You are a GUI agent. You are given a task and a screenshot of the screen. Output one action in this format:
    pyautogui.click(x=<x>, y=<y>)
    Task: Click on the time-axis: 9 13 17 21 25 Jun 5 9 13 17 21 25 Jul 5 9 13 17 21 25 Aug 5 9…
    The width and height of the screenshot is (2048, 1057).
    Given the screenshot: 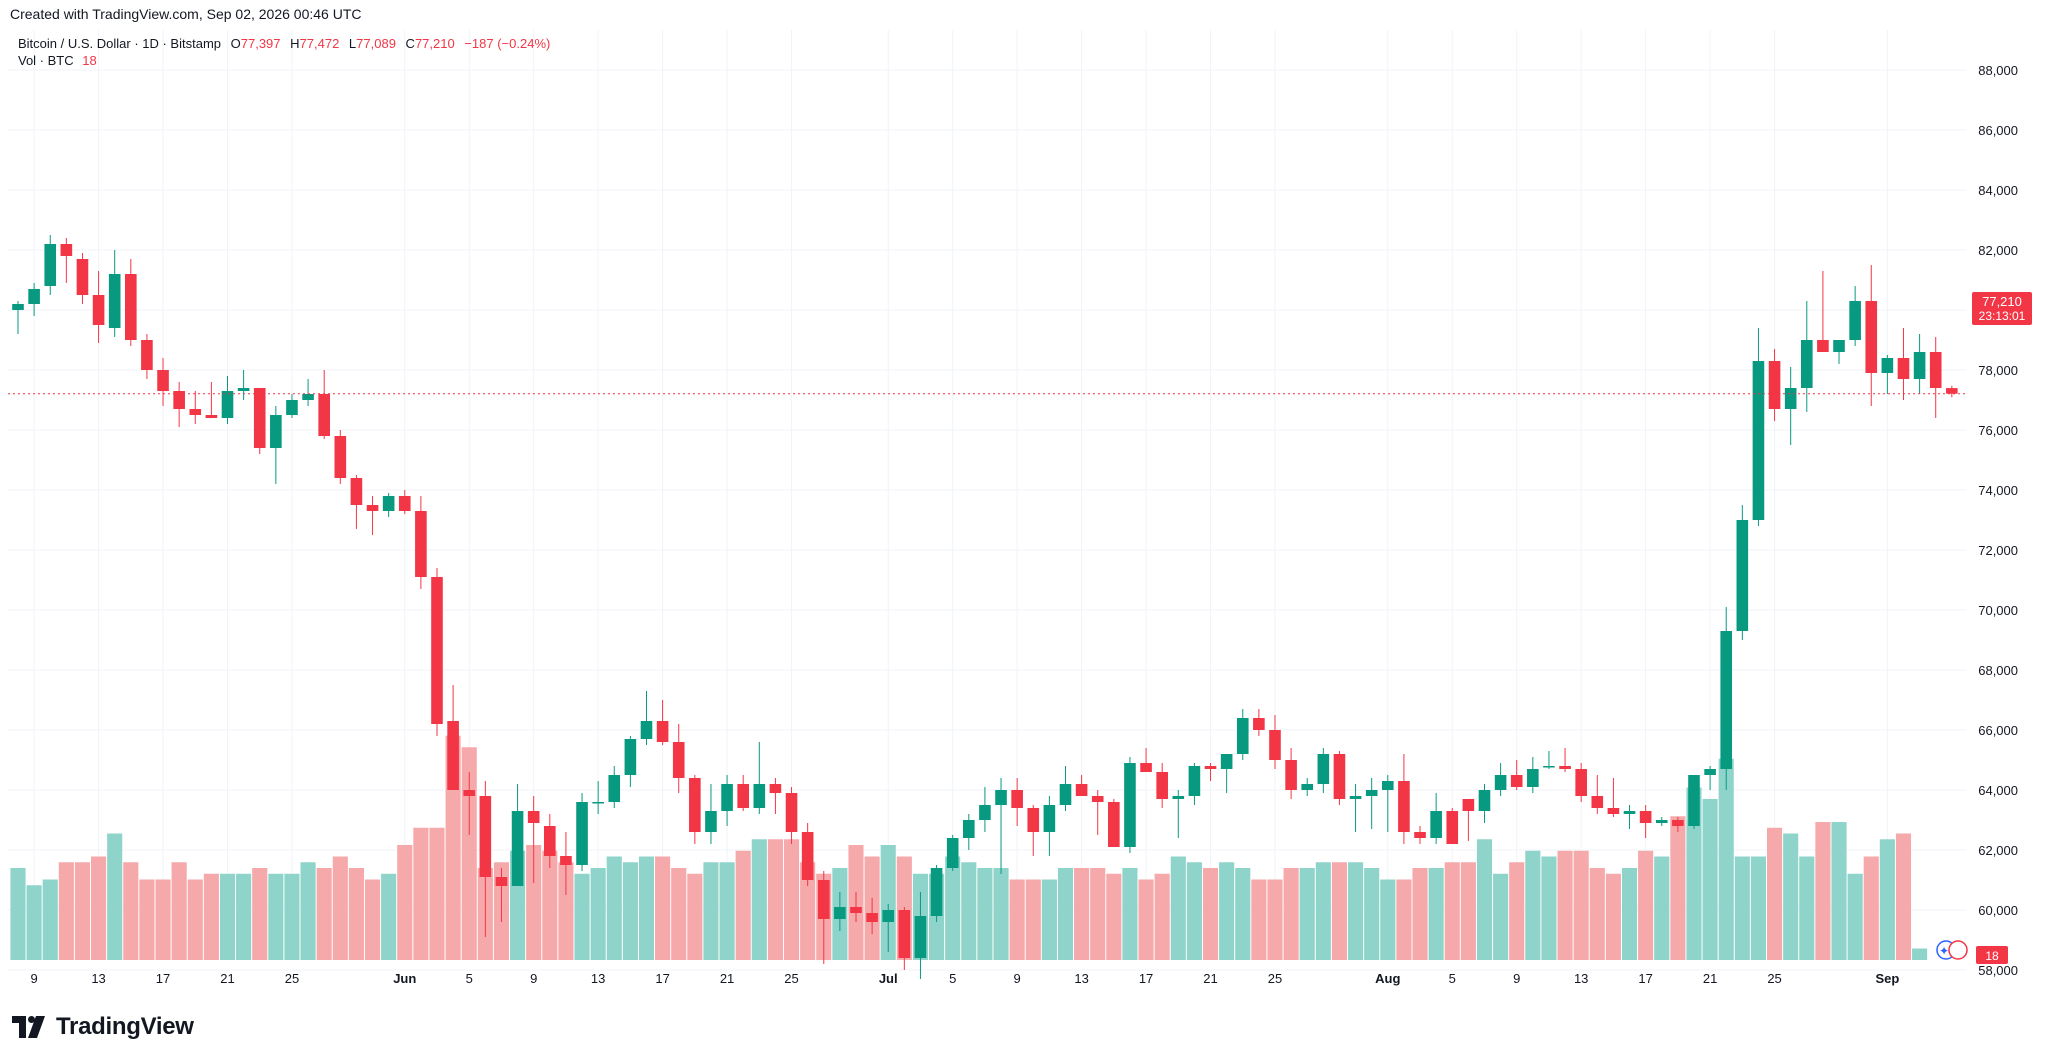 What is the action you would take?
    pyautogui.click(x=964, y=978)
    